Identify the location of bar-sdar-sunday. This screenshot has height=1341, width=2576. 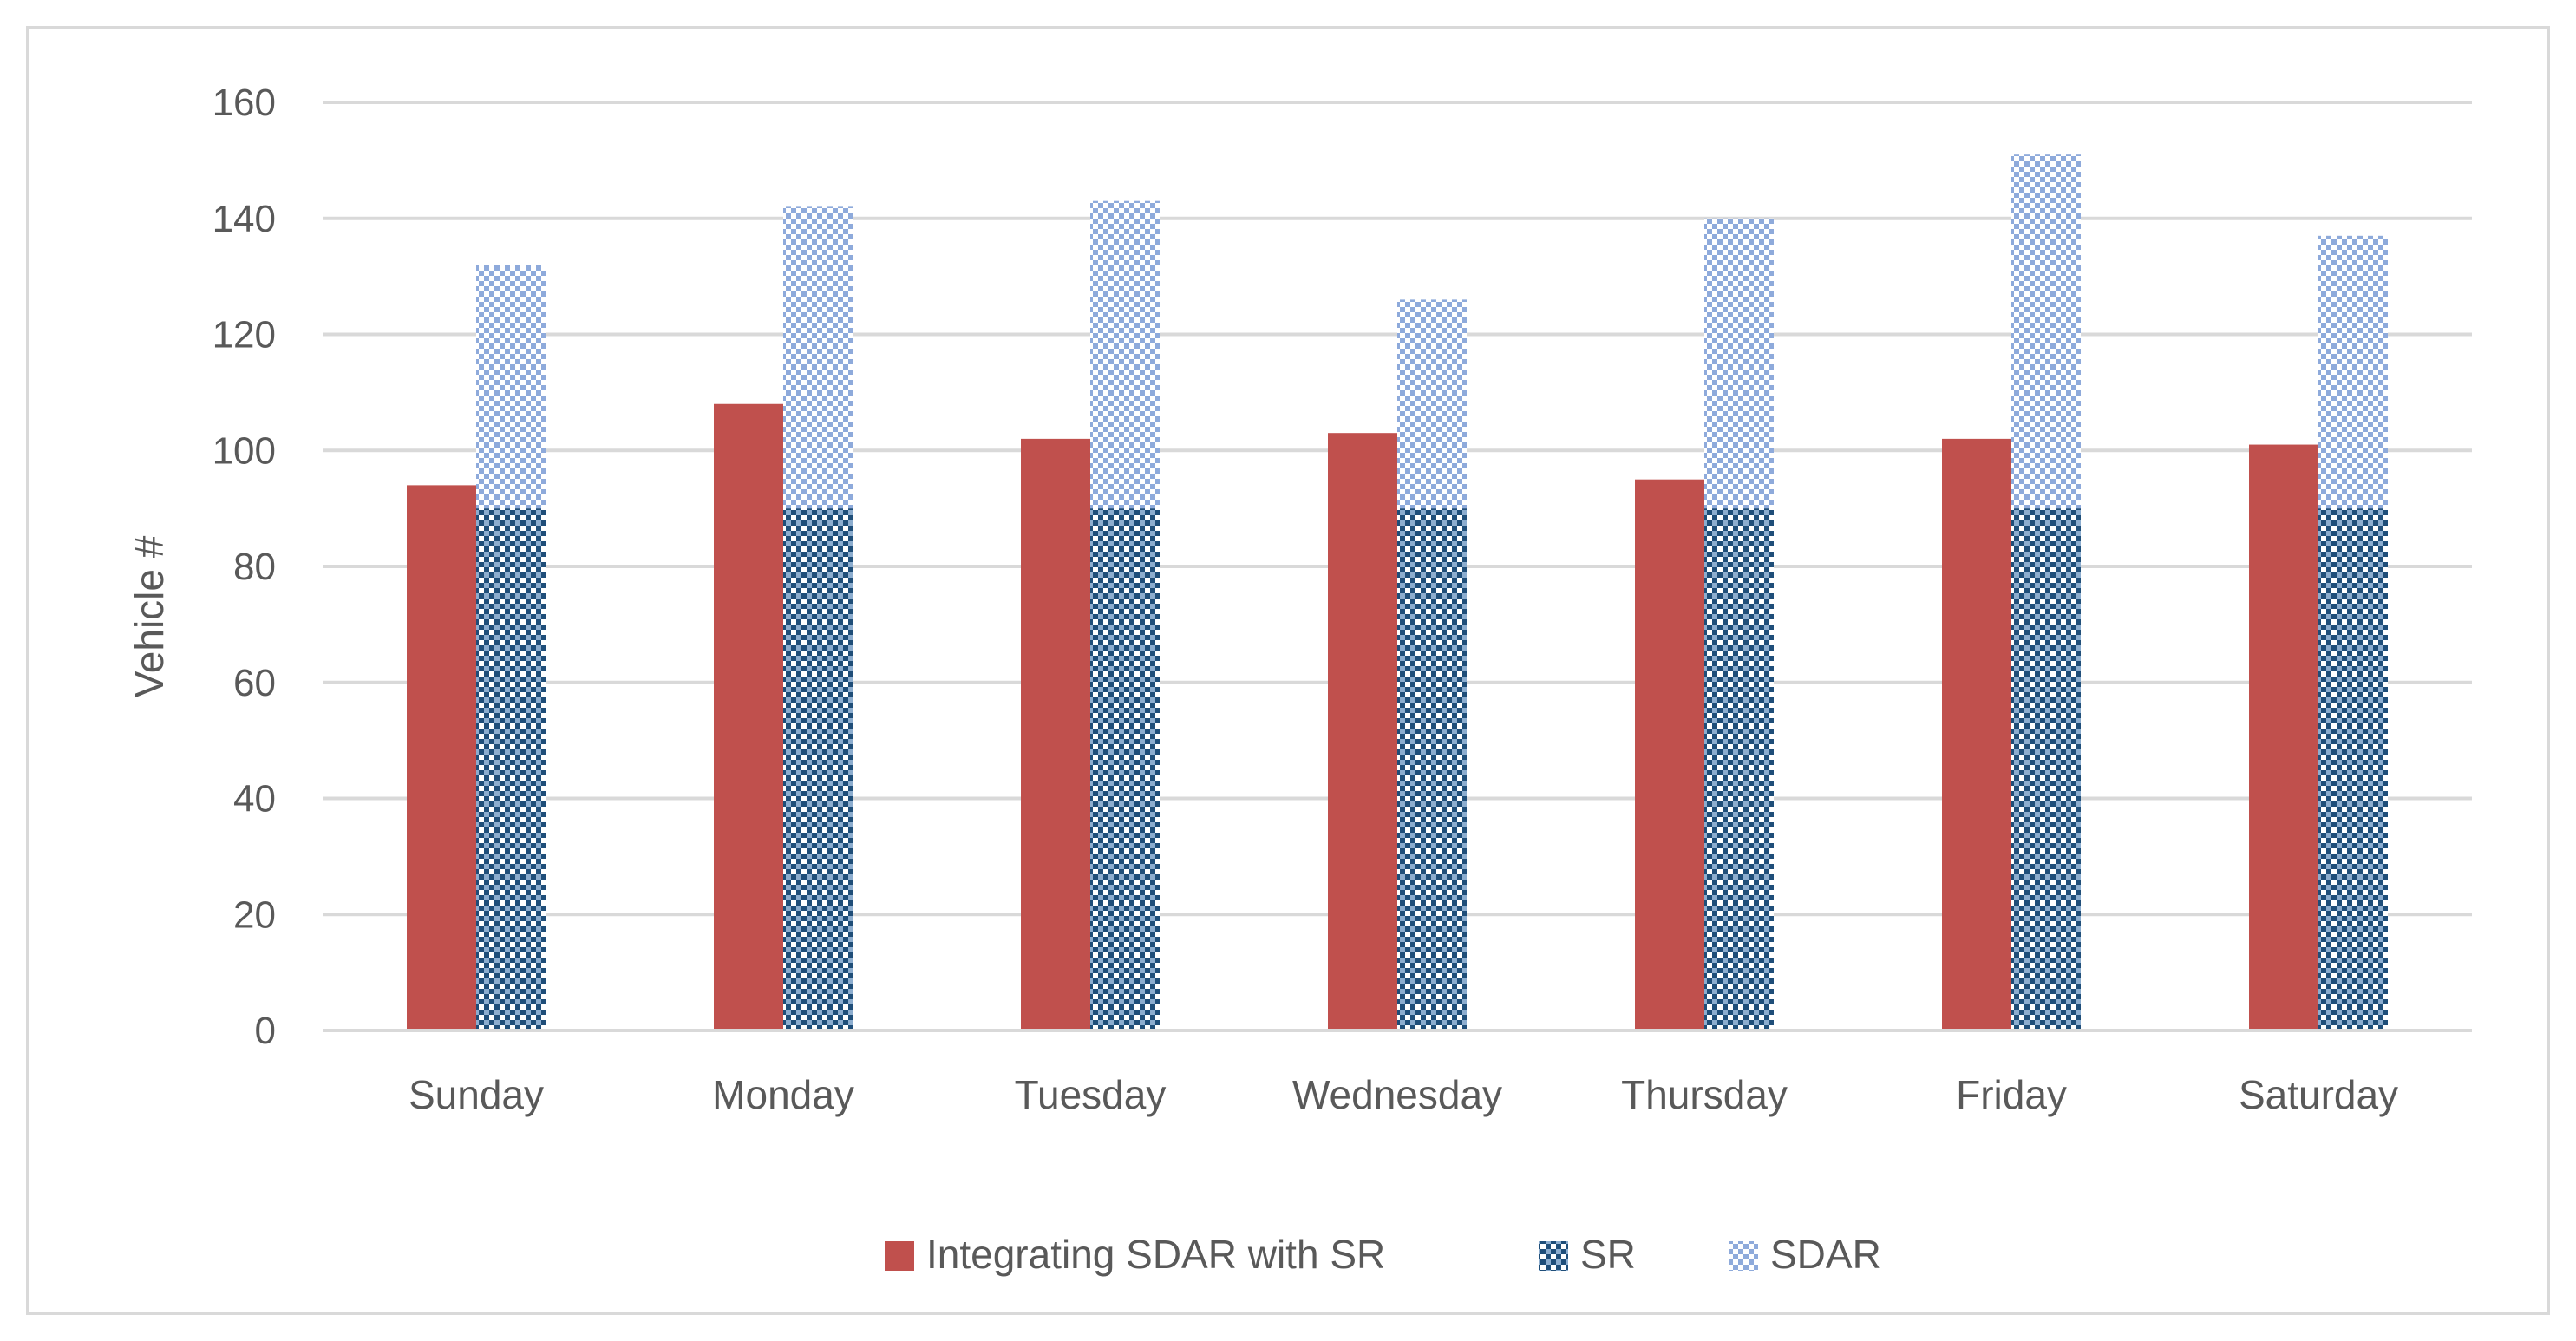
(511, 387).